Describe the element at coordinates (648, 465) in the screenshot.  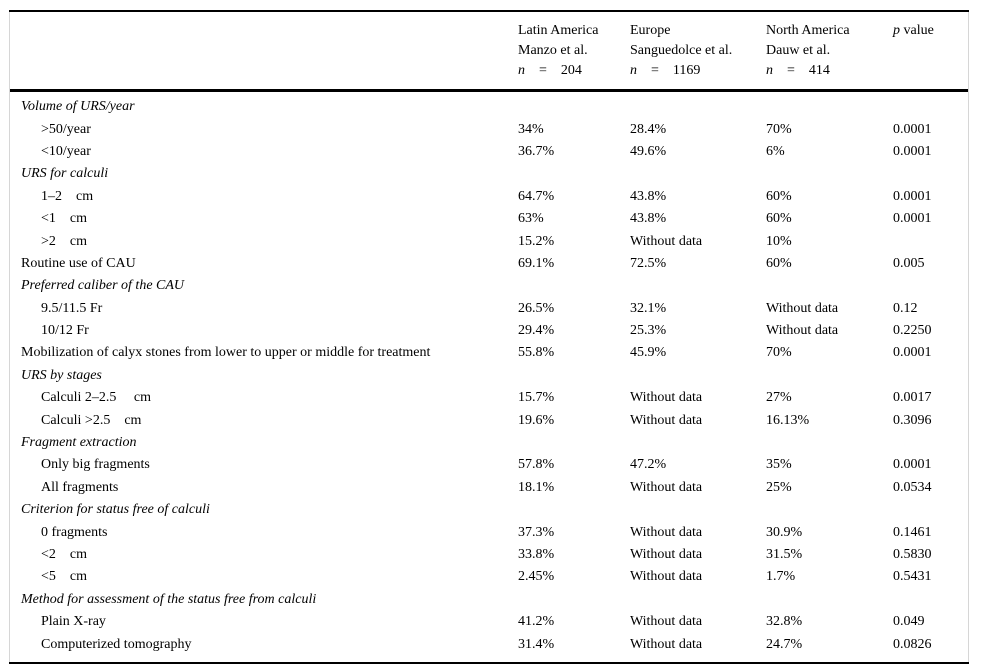
I see `cell-value: 47.2%` at that location.